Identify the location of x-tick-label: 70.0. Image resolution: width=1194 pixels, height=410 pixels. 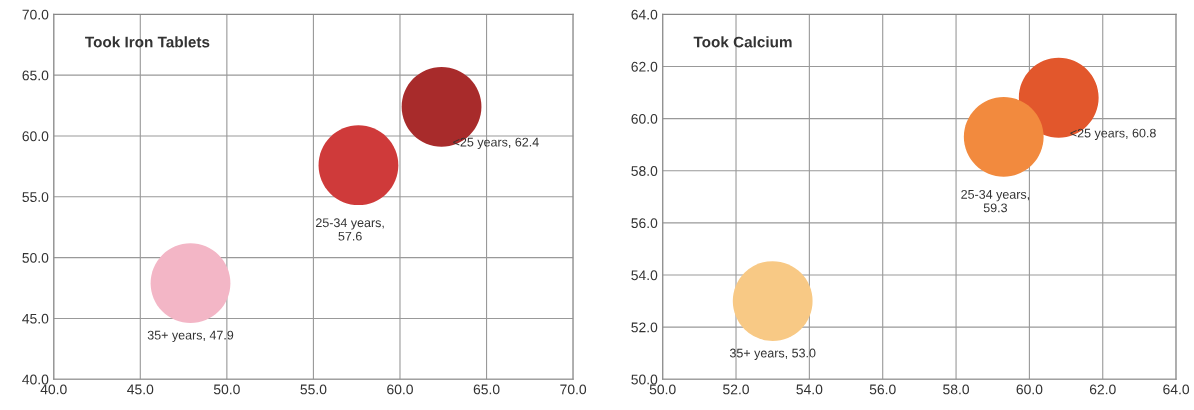
(573, 389).